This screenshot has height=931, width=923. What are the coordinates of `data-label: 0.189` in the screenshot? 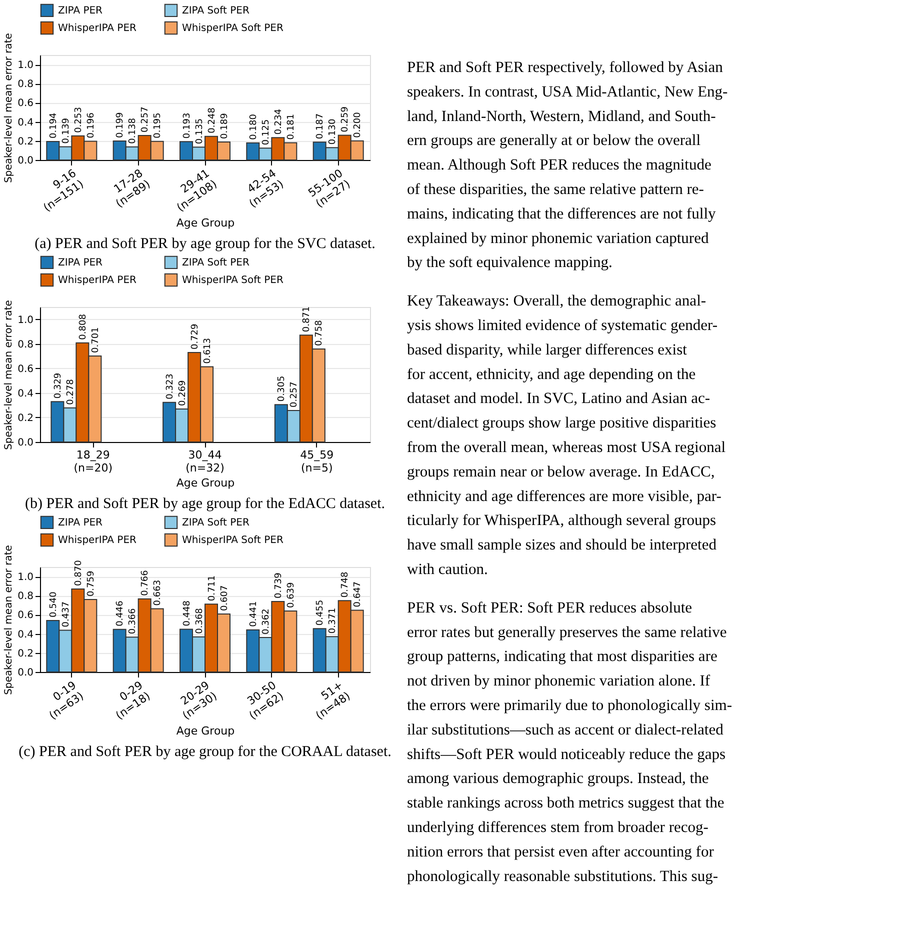 It's located at (225, 125).